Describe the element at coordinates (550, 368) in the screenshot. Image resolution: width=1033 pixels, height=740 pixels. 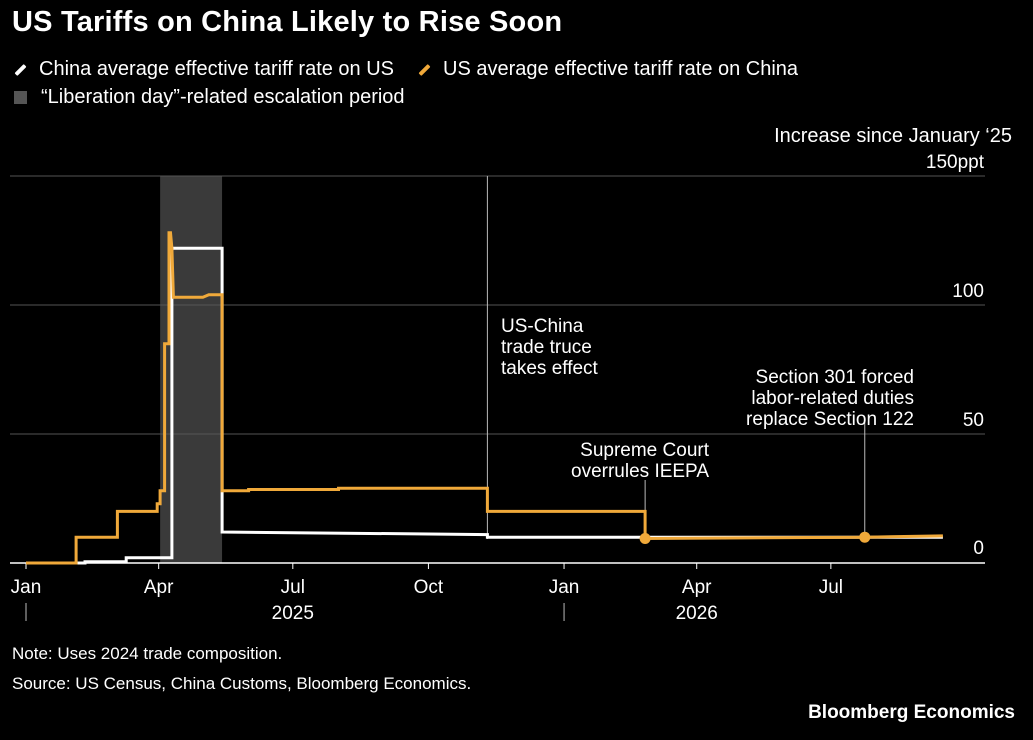
I see `annotation-text: takes effect` at that location.